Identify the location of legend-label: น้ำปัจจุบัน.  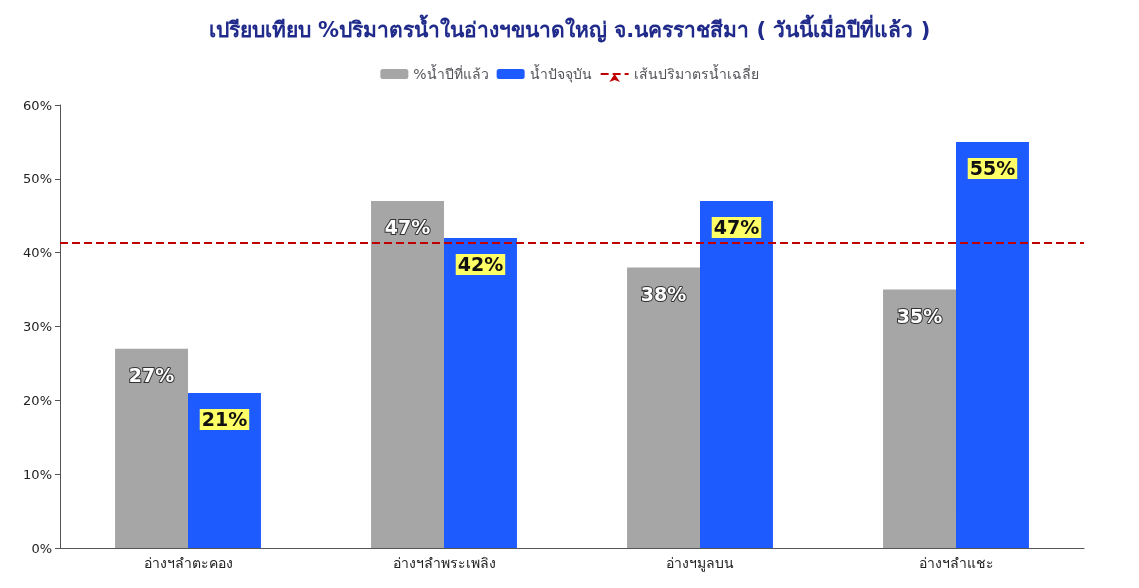
(560, 73).